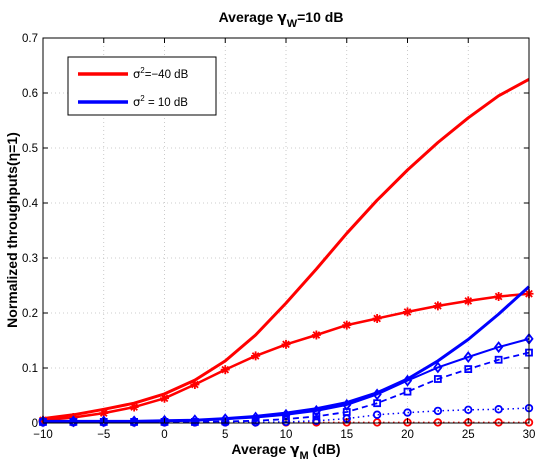  Describe the element at coordinates (160, 101) in the screenshot. I see `legend-label: σ2 = 10 dB` at that location.